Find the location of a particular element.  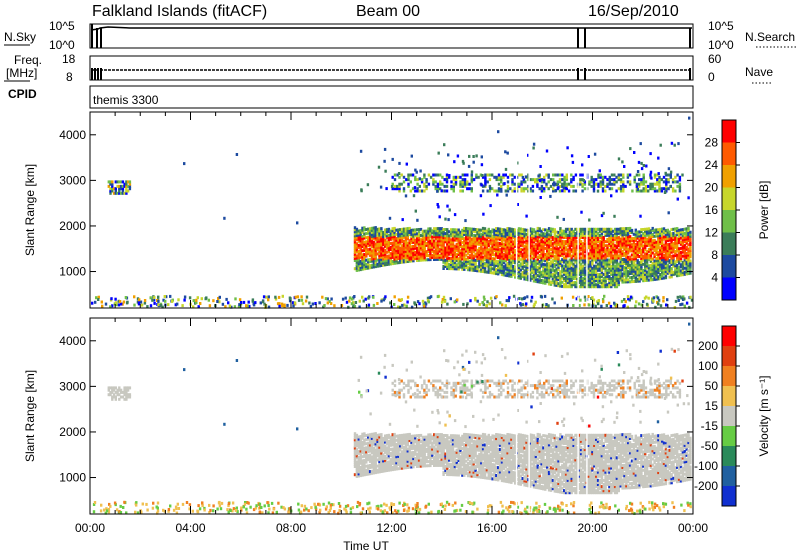

data-gap is located at coordinates (516, 210).